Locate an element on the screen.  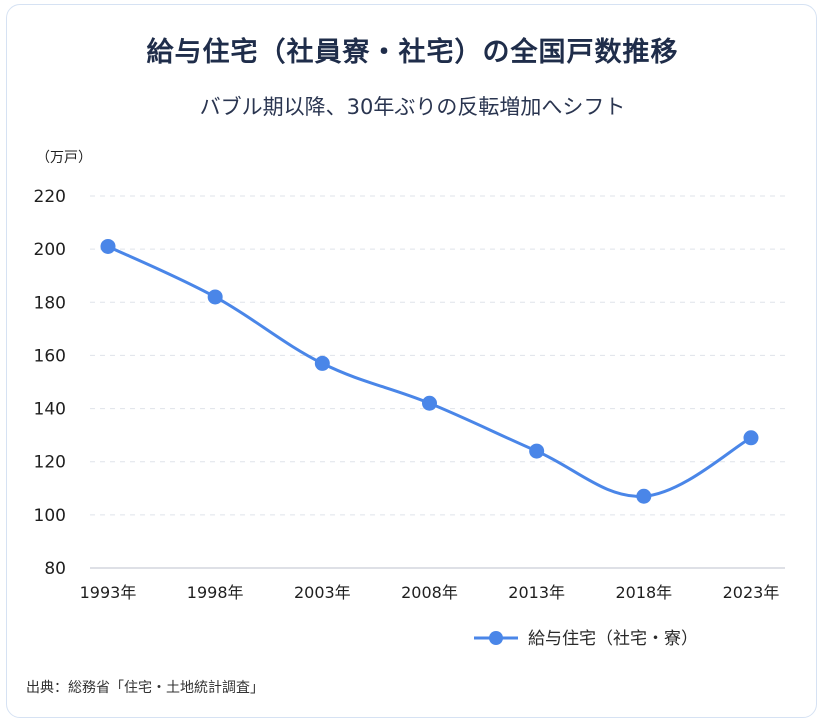
x-tick-label: 2003年 is located at coordinates (322, 592).